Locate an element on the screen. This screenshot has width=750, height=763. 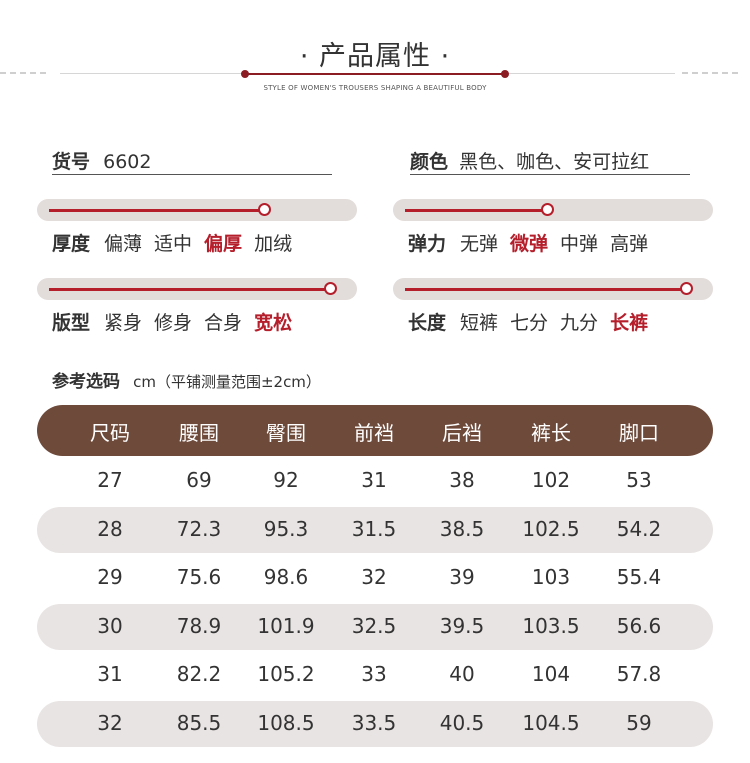
table-cell: 105.2 is located at coordinates (286, 674).